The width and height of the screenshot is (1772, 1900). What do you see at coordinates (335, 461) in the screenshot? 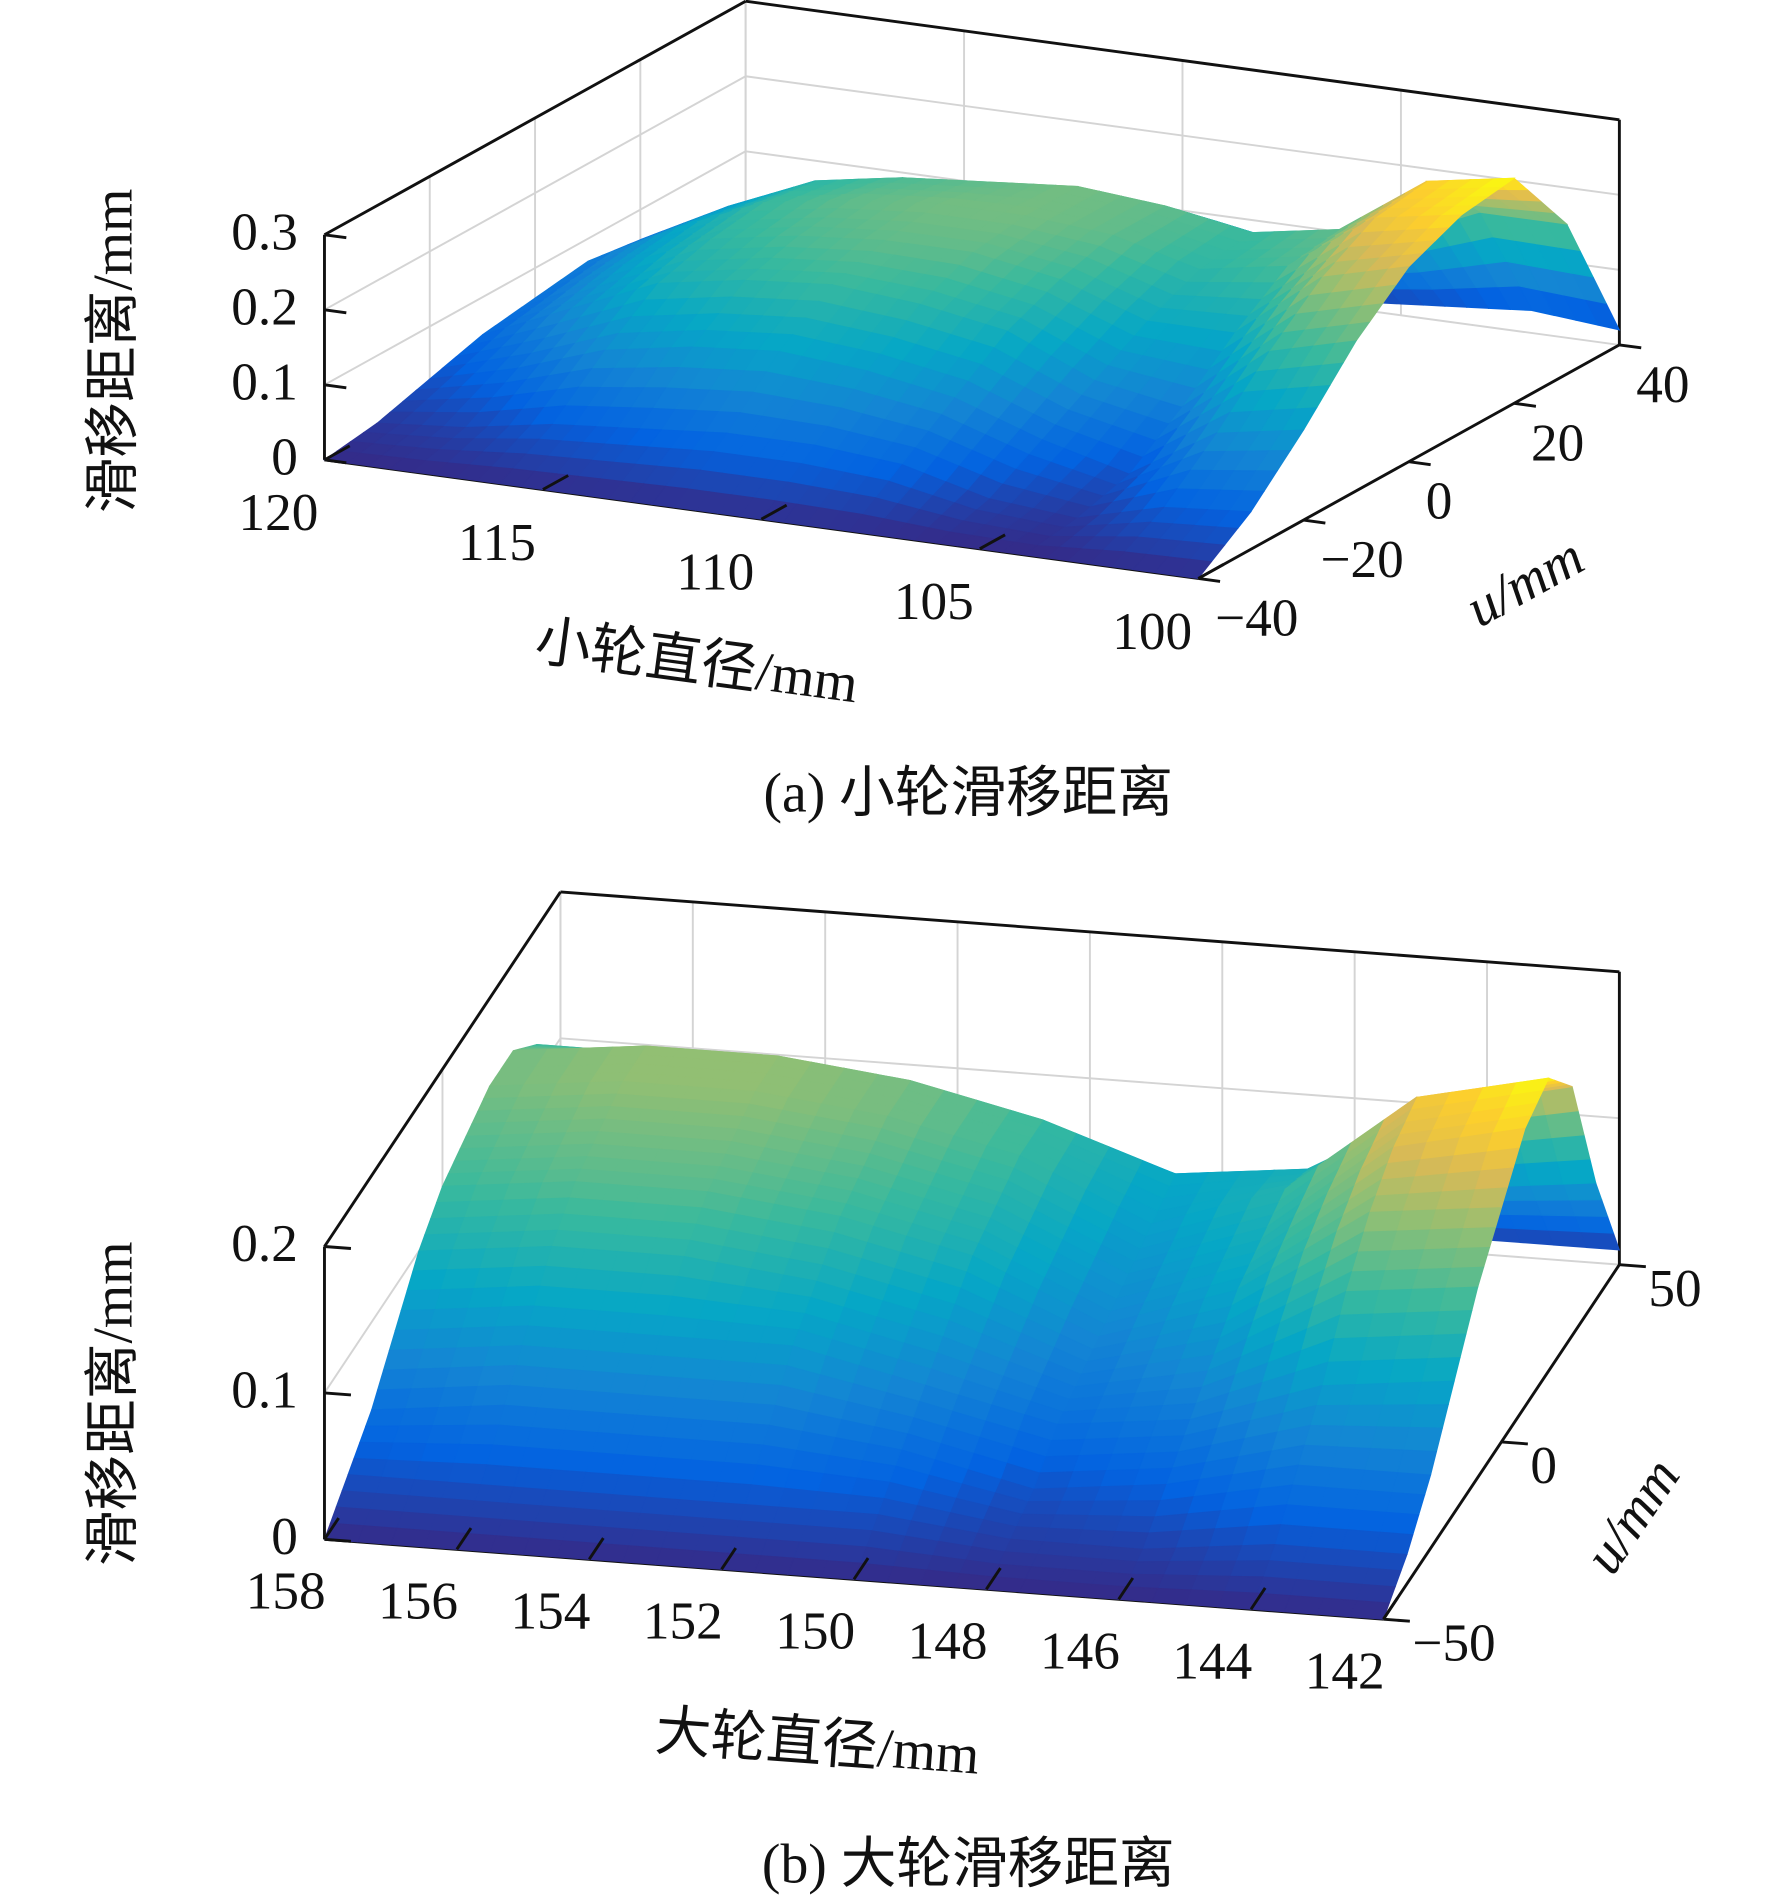
I see `z-tick` at bounding box center [335, 461].